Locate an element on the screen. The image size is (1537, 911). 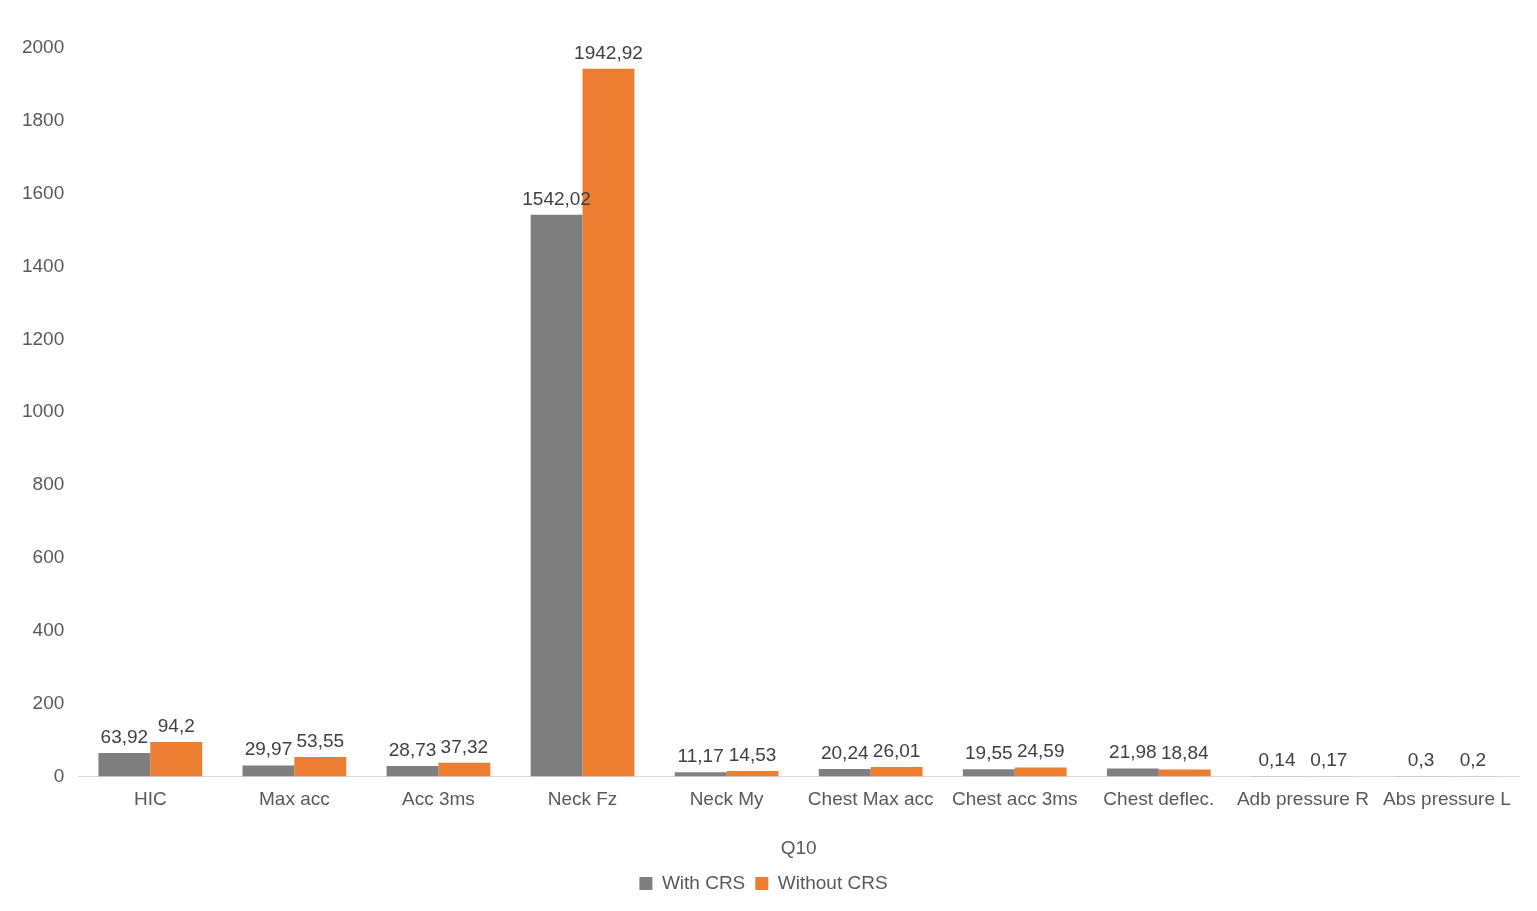
data-label: 0,2 is located at coordinates (1473, 760).